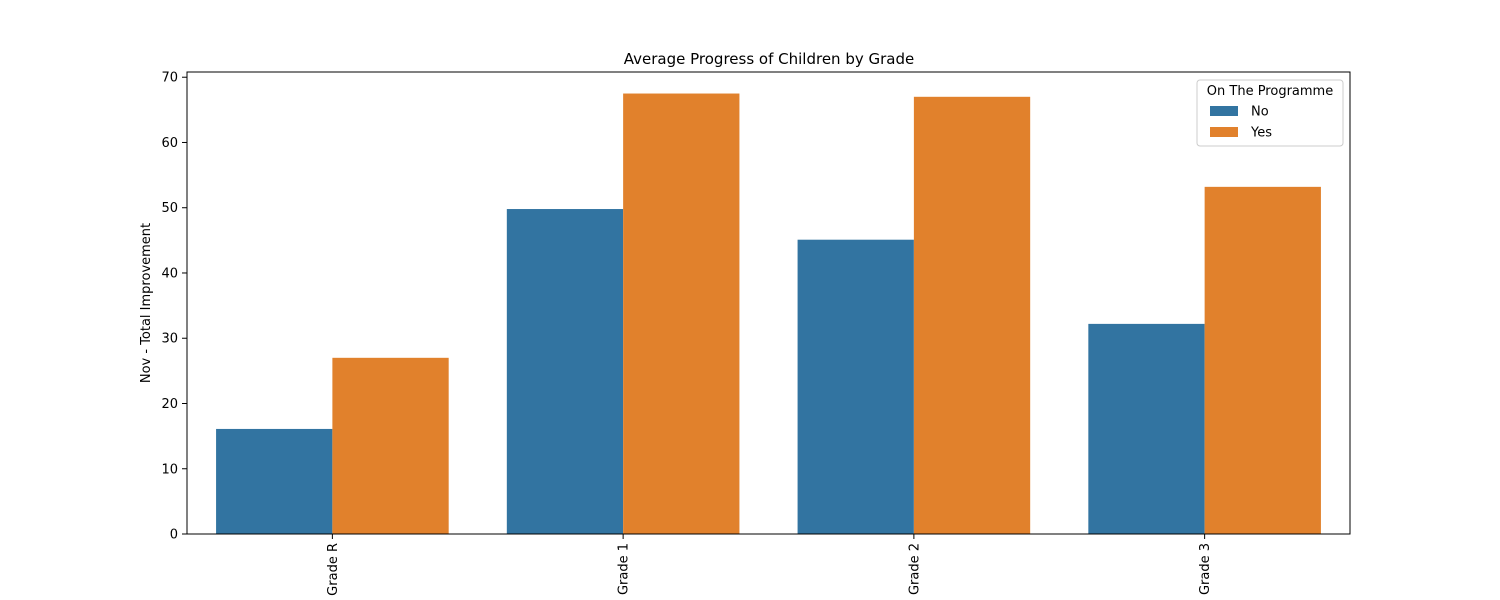 The height and width of the screenshot is (600, 1500). I want to click on bar-yes-grade-r, so click(390, 445).